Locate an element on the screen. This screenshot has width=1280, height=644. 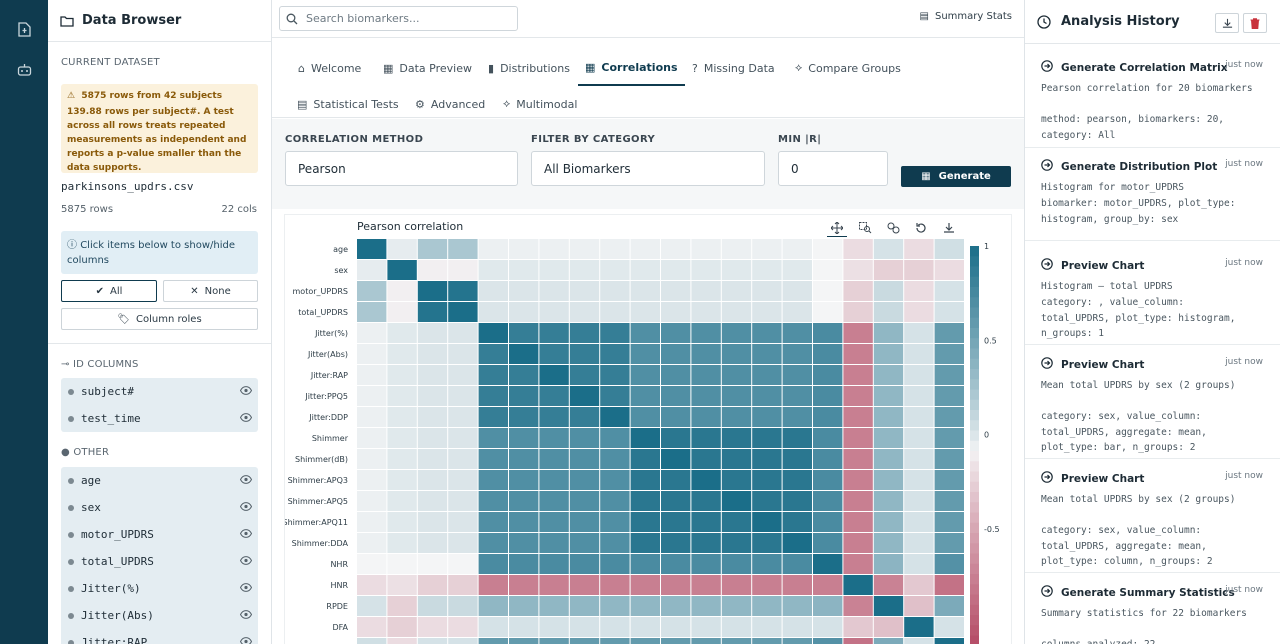
pan-icon is located at coordinates (837, 228).